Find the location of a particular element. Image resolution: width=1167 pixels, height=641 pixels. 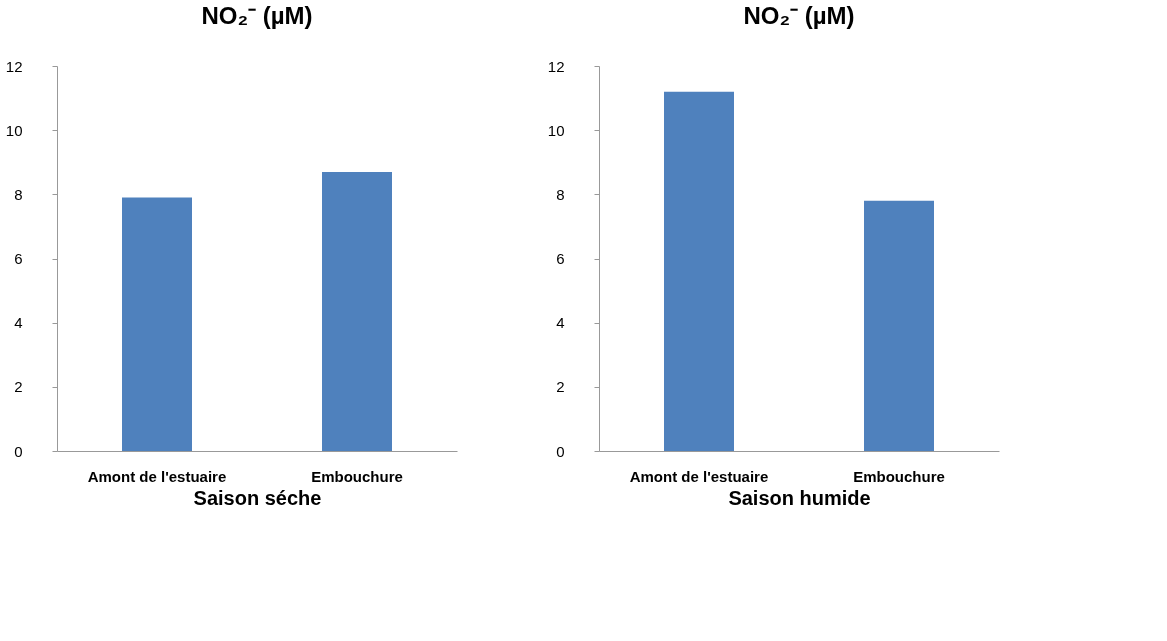

x-axis-title: Saison séche is located at coordinates (257, 497).